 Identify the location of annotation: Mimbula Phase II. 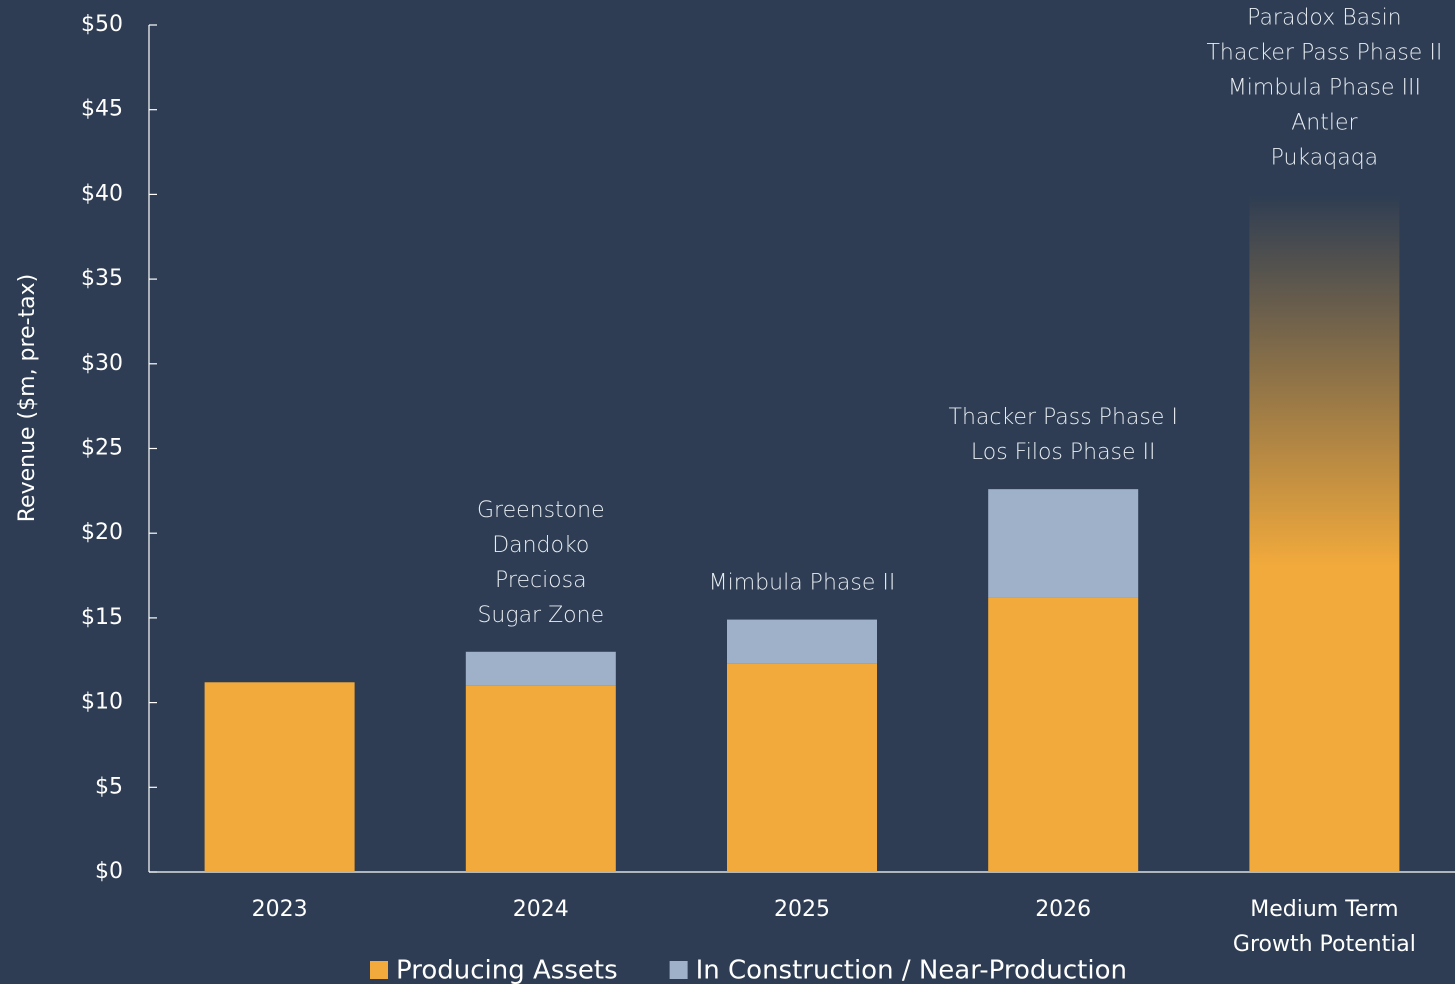
(802, 583).